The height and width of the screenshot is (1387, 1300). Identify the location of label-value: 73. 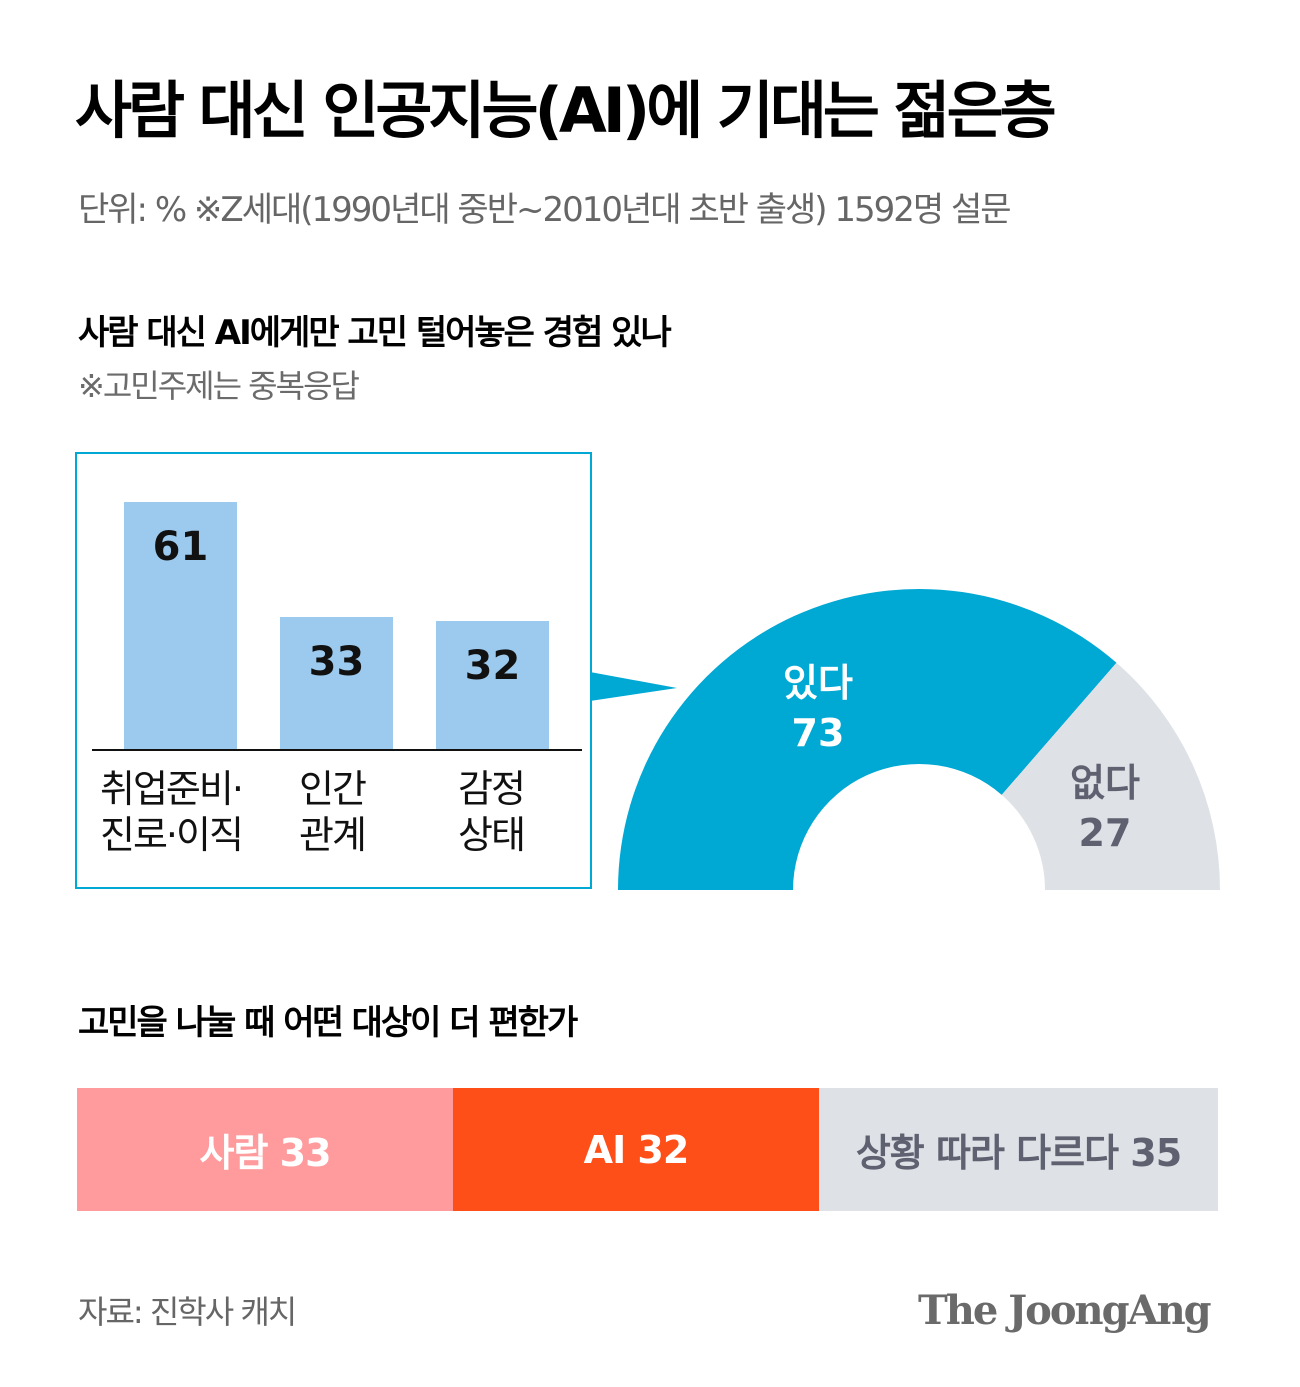
(818, 733).